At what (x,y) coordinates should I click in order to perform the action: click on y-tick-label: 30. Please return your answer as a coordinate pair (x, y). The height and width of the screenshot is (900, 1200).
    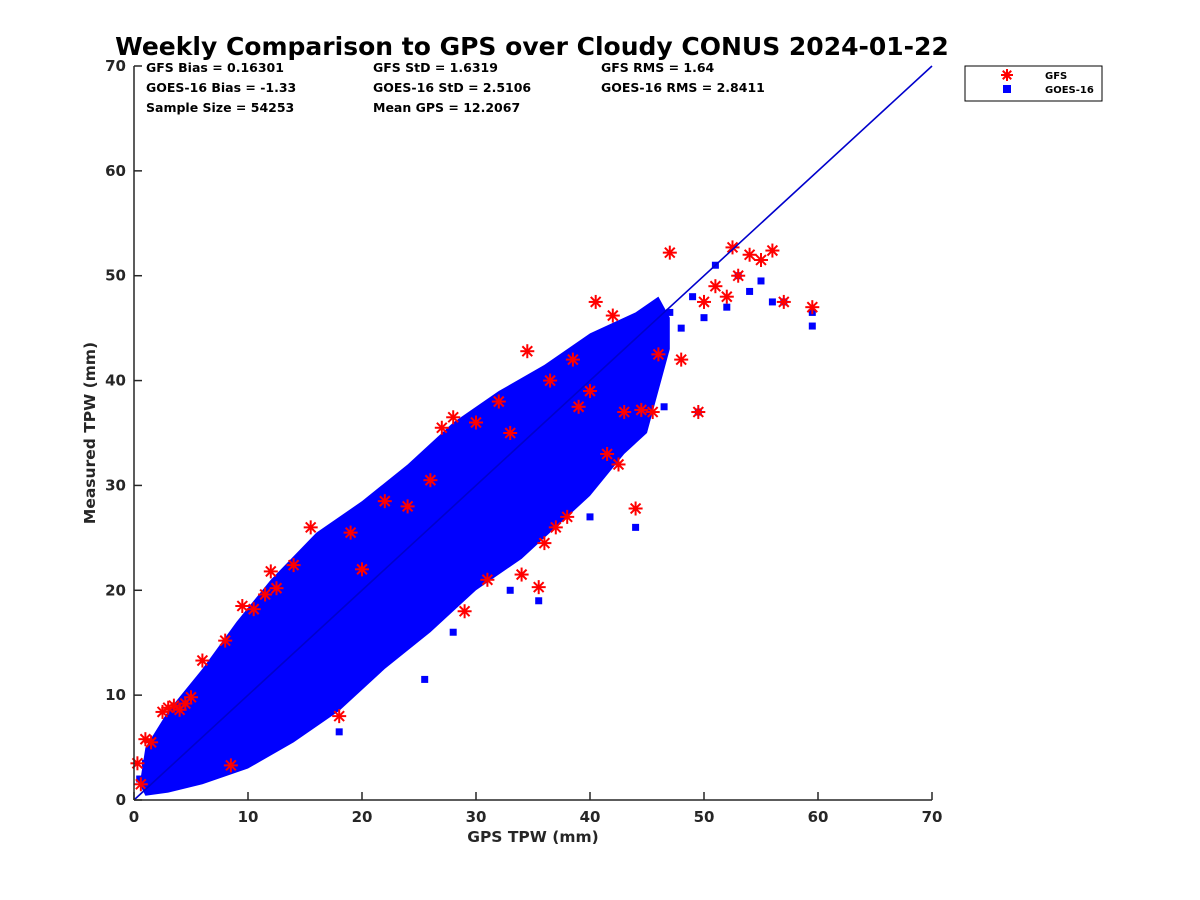
    Looking at the image, I should click on (115, 485).